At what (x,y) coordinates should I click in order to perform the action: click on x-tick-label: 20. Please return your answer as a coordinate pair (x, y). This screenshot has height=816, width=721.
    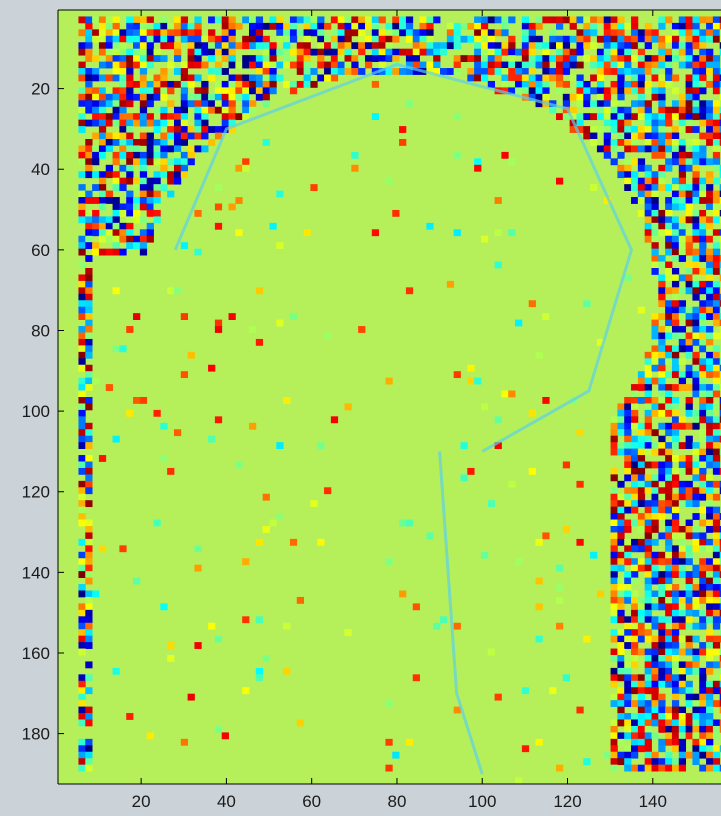
    Looking at the image, I should click on (141, 801).